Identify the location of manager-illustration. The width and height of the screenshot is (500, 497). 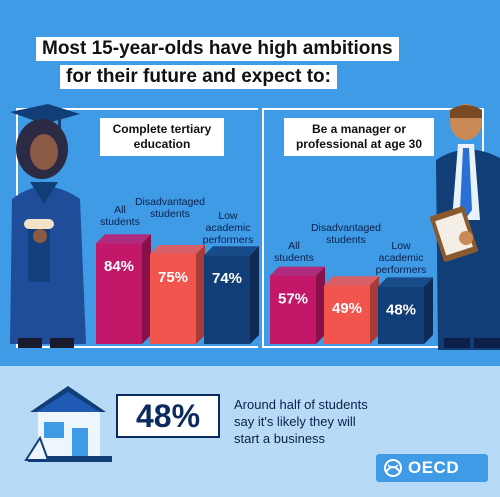
(464, 227).